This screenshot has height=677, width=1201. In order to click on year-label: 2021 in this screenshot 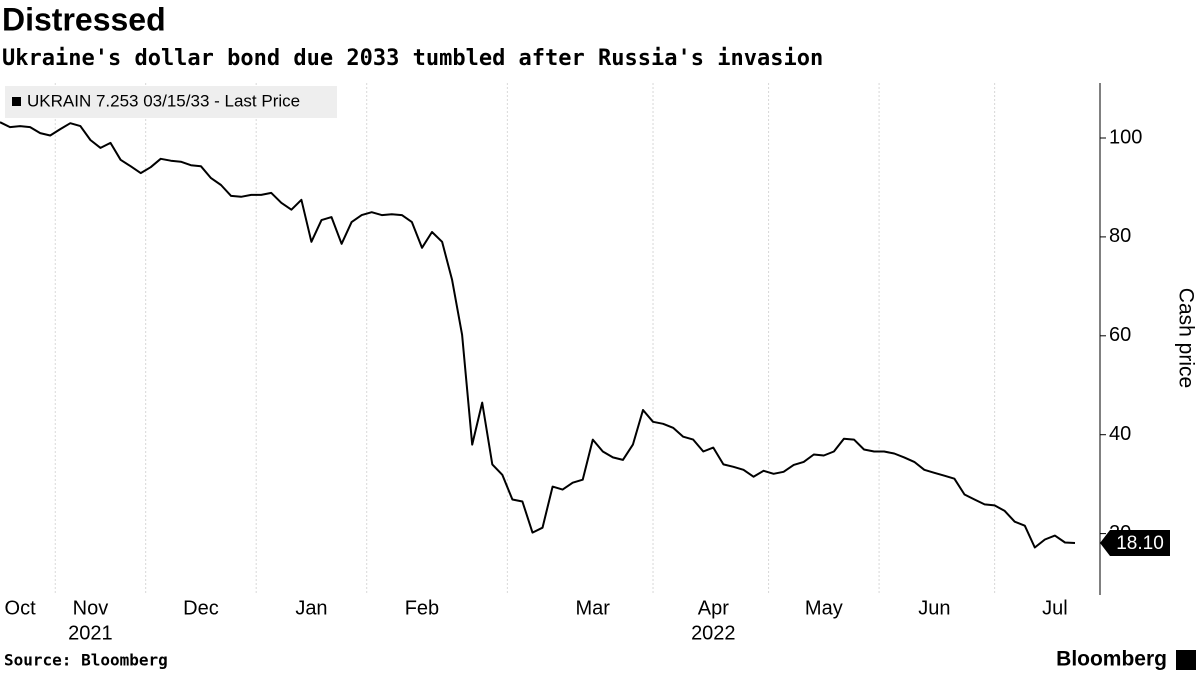, I will do `click(90, 633)`.